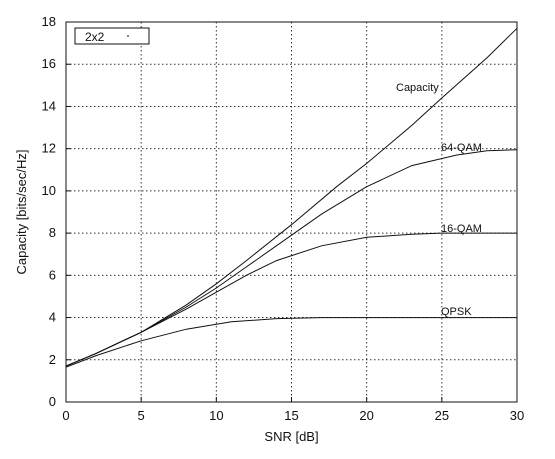  I want to click on x-tick-label: 0, so click(65, 415).